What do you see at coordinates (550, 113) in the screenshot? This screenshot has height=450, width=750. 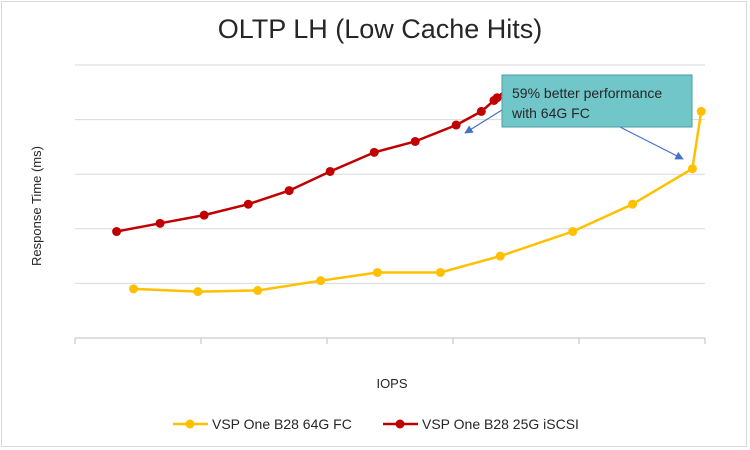 I see `callout-text-line2: with 64G FC` at bounding box center [550, 113].